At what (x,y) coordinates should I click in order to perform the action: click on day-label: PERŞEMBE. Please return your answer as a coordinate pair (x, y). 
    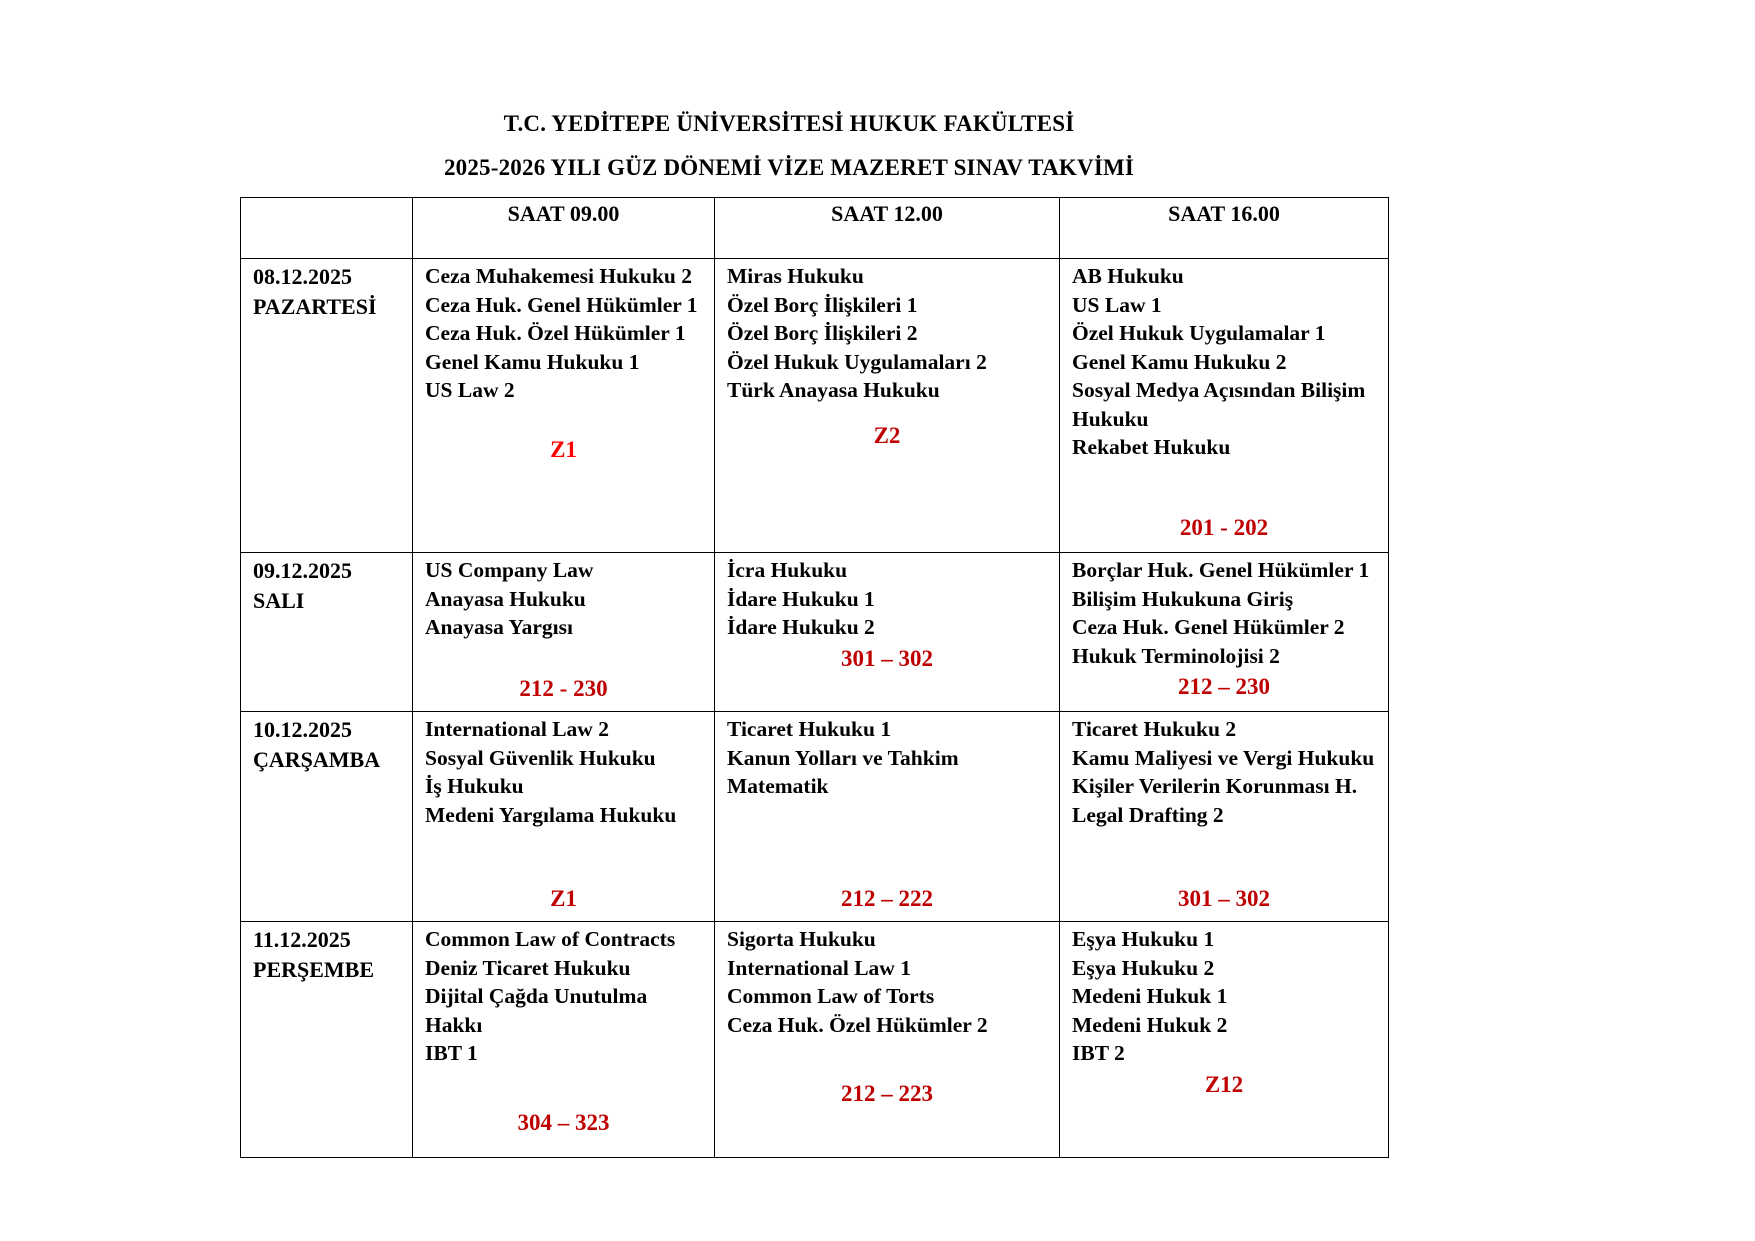
    Looking at the image, I should click on (314, 969).